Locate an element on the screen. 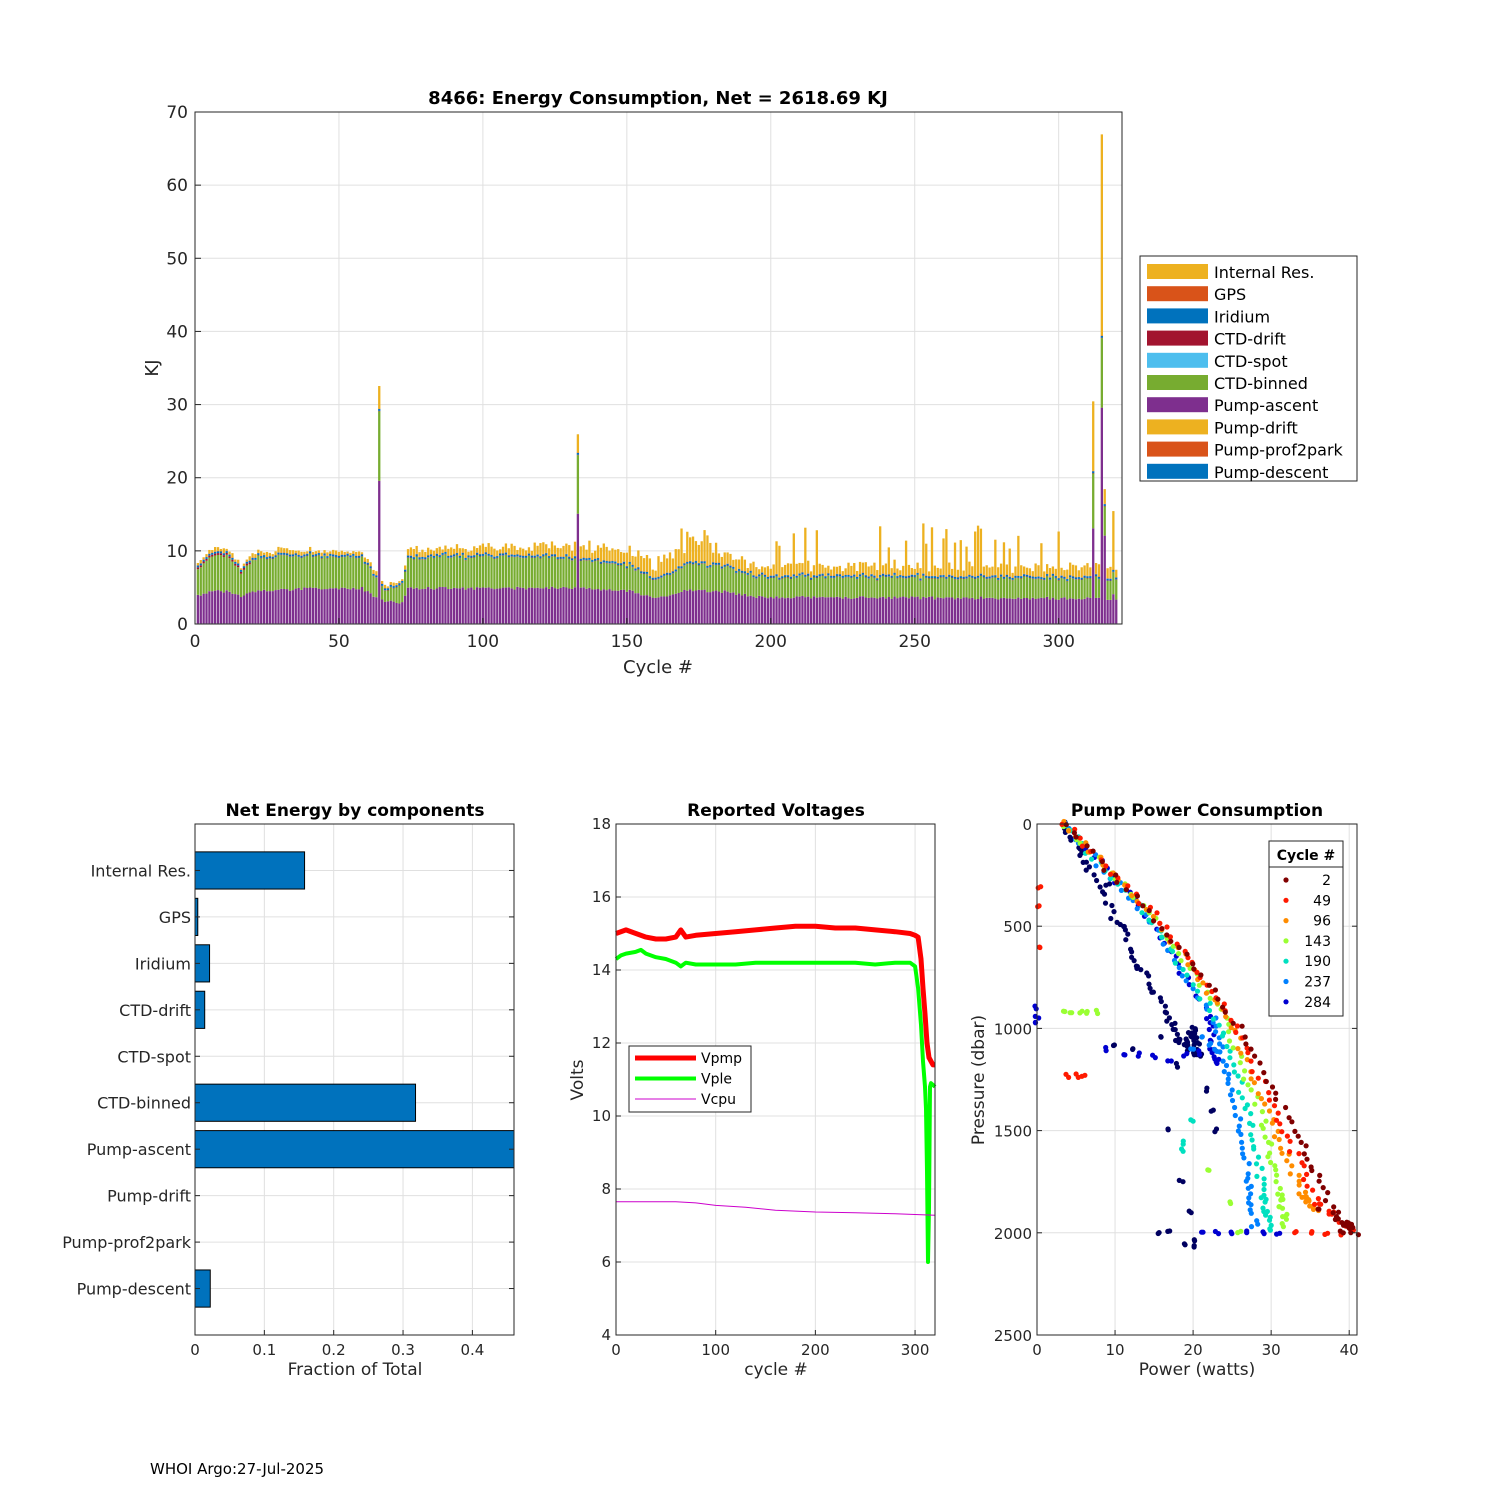 This screenshot has height=1500, width=1500. voltages-ylabel: Volts is located at coordinates (578, 1079).